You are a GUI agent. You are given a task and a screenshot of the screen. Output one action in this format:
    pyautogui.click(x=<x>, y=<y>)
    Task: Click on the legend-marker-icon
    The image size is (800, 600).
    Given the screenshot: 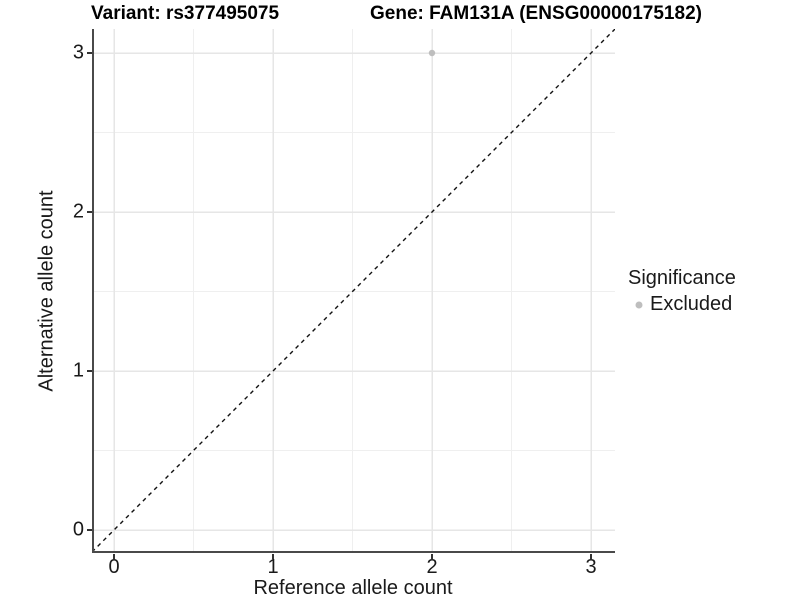 What is the action you would take?
    pyautogui.click(x=639, y=304)
    